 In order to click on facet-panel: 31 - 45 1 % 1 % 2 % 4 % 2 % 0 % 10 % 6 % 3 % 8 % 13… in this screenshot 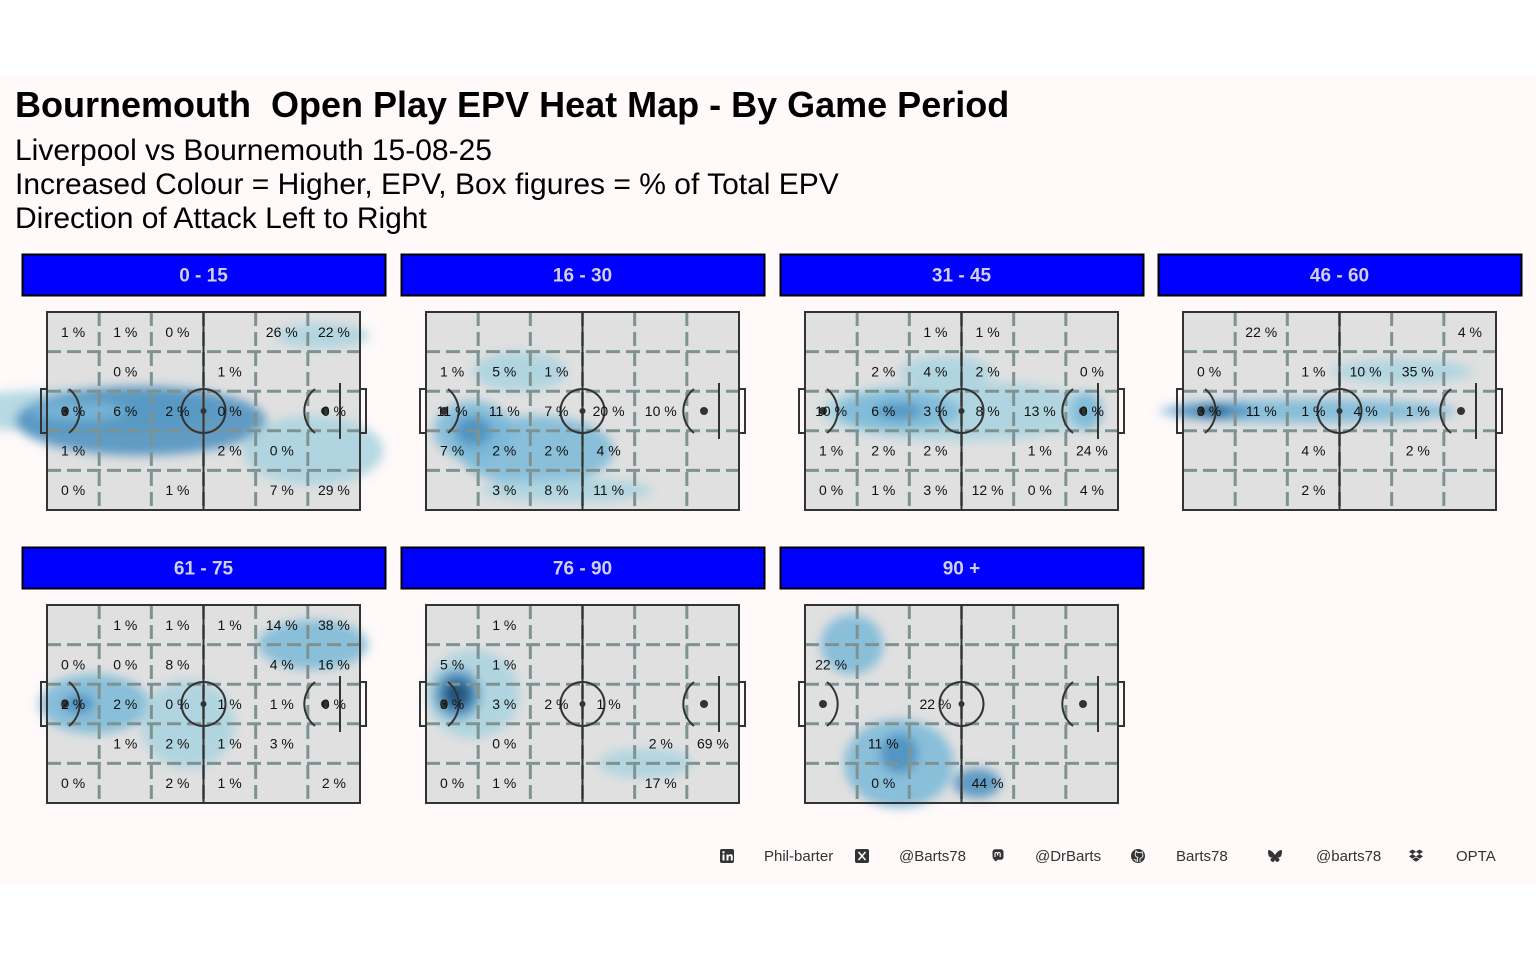, I will do `click(962, 382)`.